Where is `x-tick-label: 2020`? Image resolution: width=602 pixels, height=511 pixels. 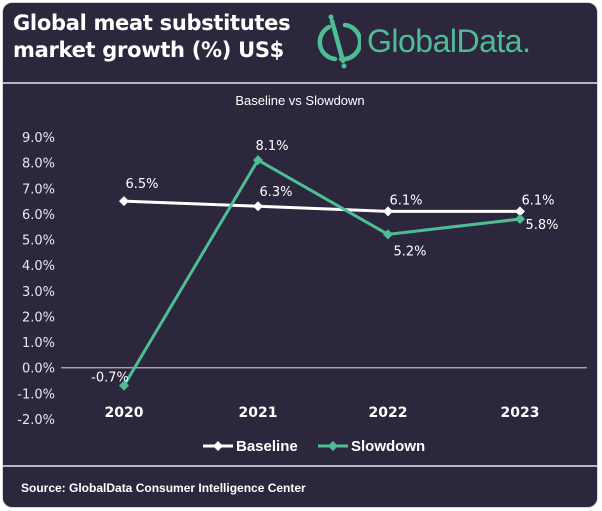 x-tick-label: 2020 is located at coordinates (124, 413).